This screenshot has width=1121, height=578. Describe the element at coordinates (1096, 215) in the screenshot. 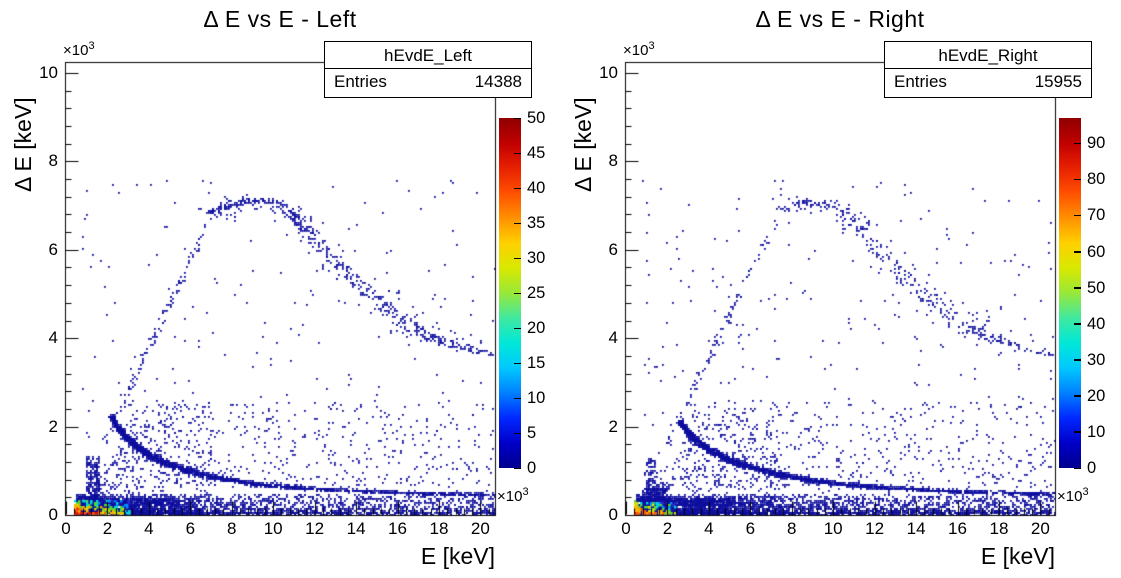

I see `colorbar-tick-label: 70` at that location.